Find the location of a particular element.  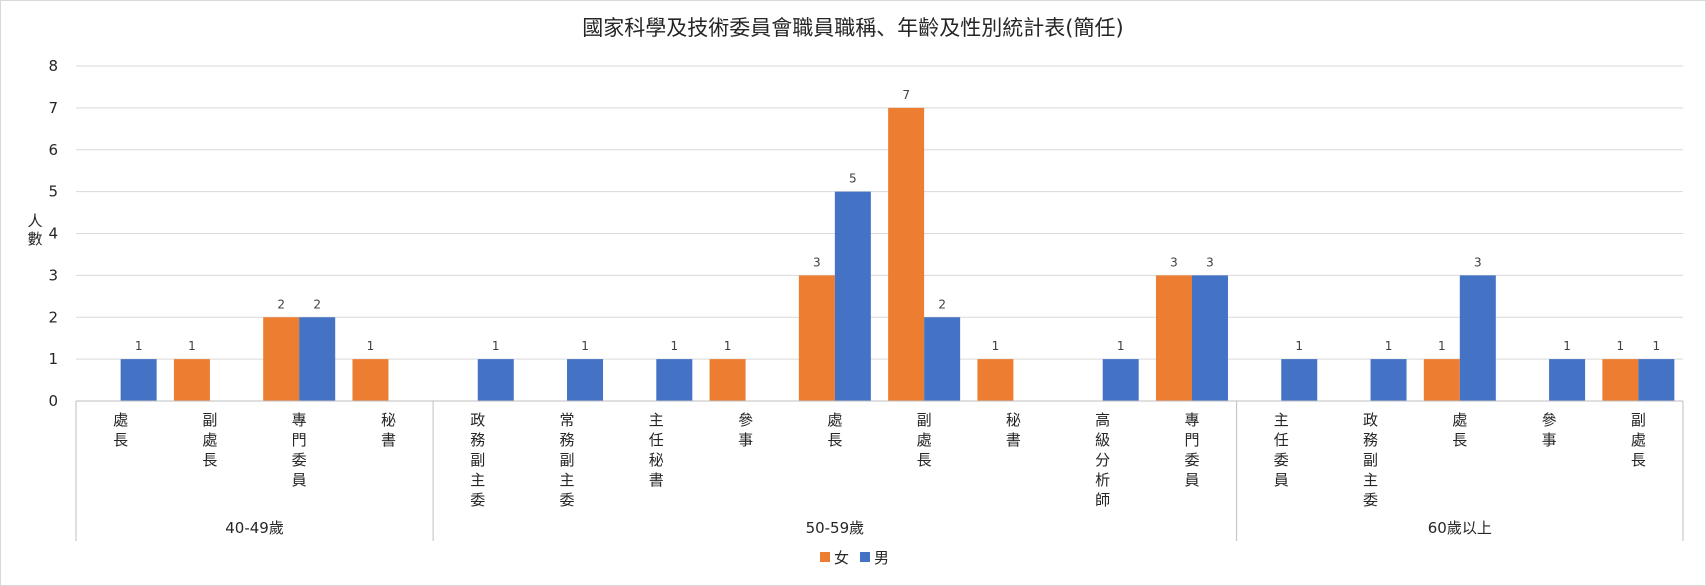

y-axis-label: 人數 is located at coordinates (34, 230).